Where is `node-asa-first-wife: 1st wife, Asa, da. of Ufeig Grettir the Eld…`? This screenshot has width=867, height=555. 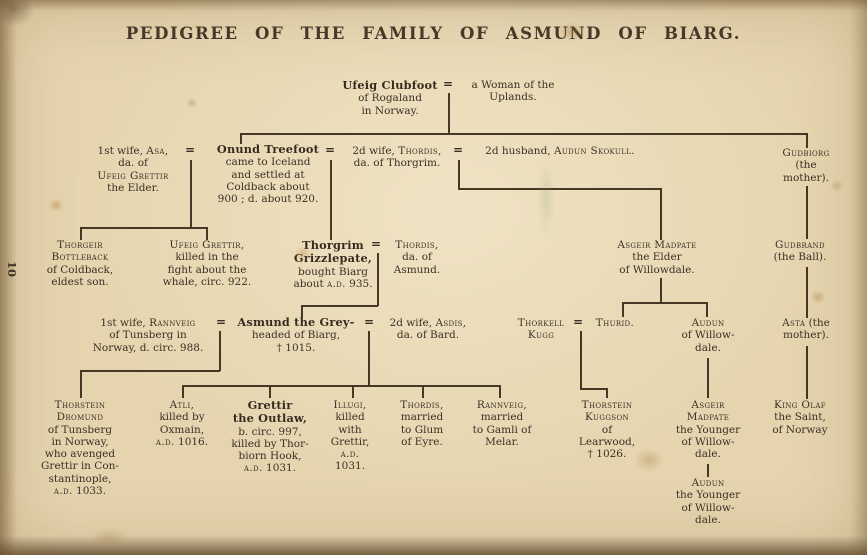 node-asa-first-wife: 1st wife, Asa, da. of Ufeig Grettir the Eld… is located at coordinates (133, 169).